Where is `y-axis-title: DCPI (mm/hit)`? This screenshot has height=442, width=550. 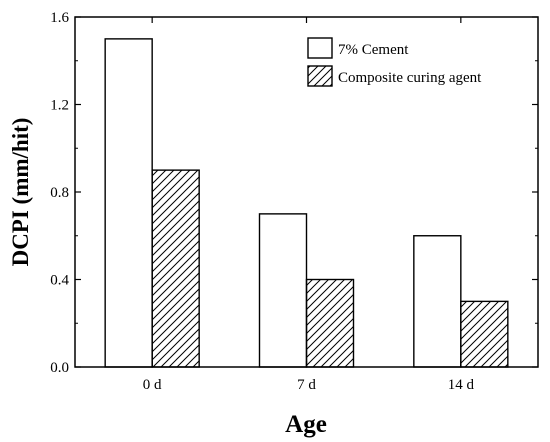 y-axis-title: DCPI (mm/hit) is located at coordinates (20, 192).